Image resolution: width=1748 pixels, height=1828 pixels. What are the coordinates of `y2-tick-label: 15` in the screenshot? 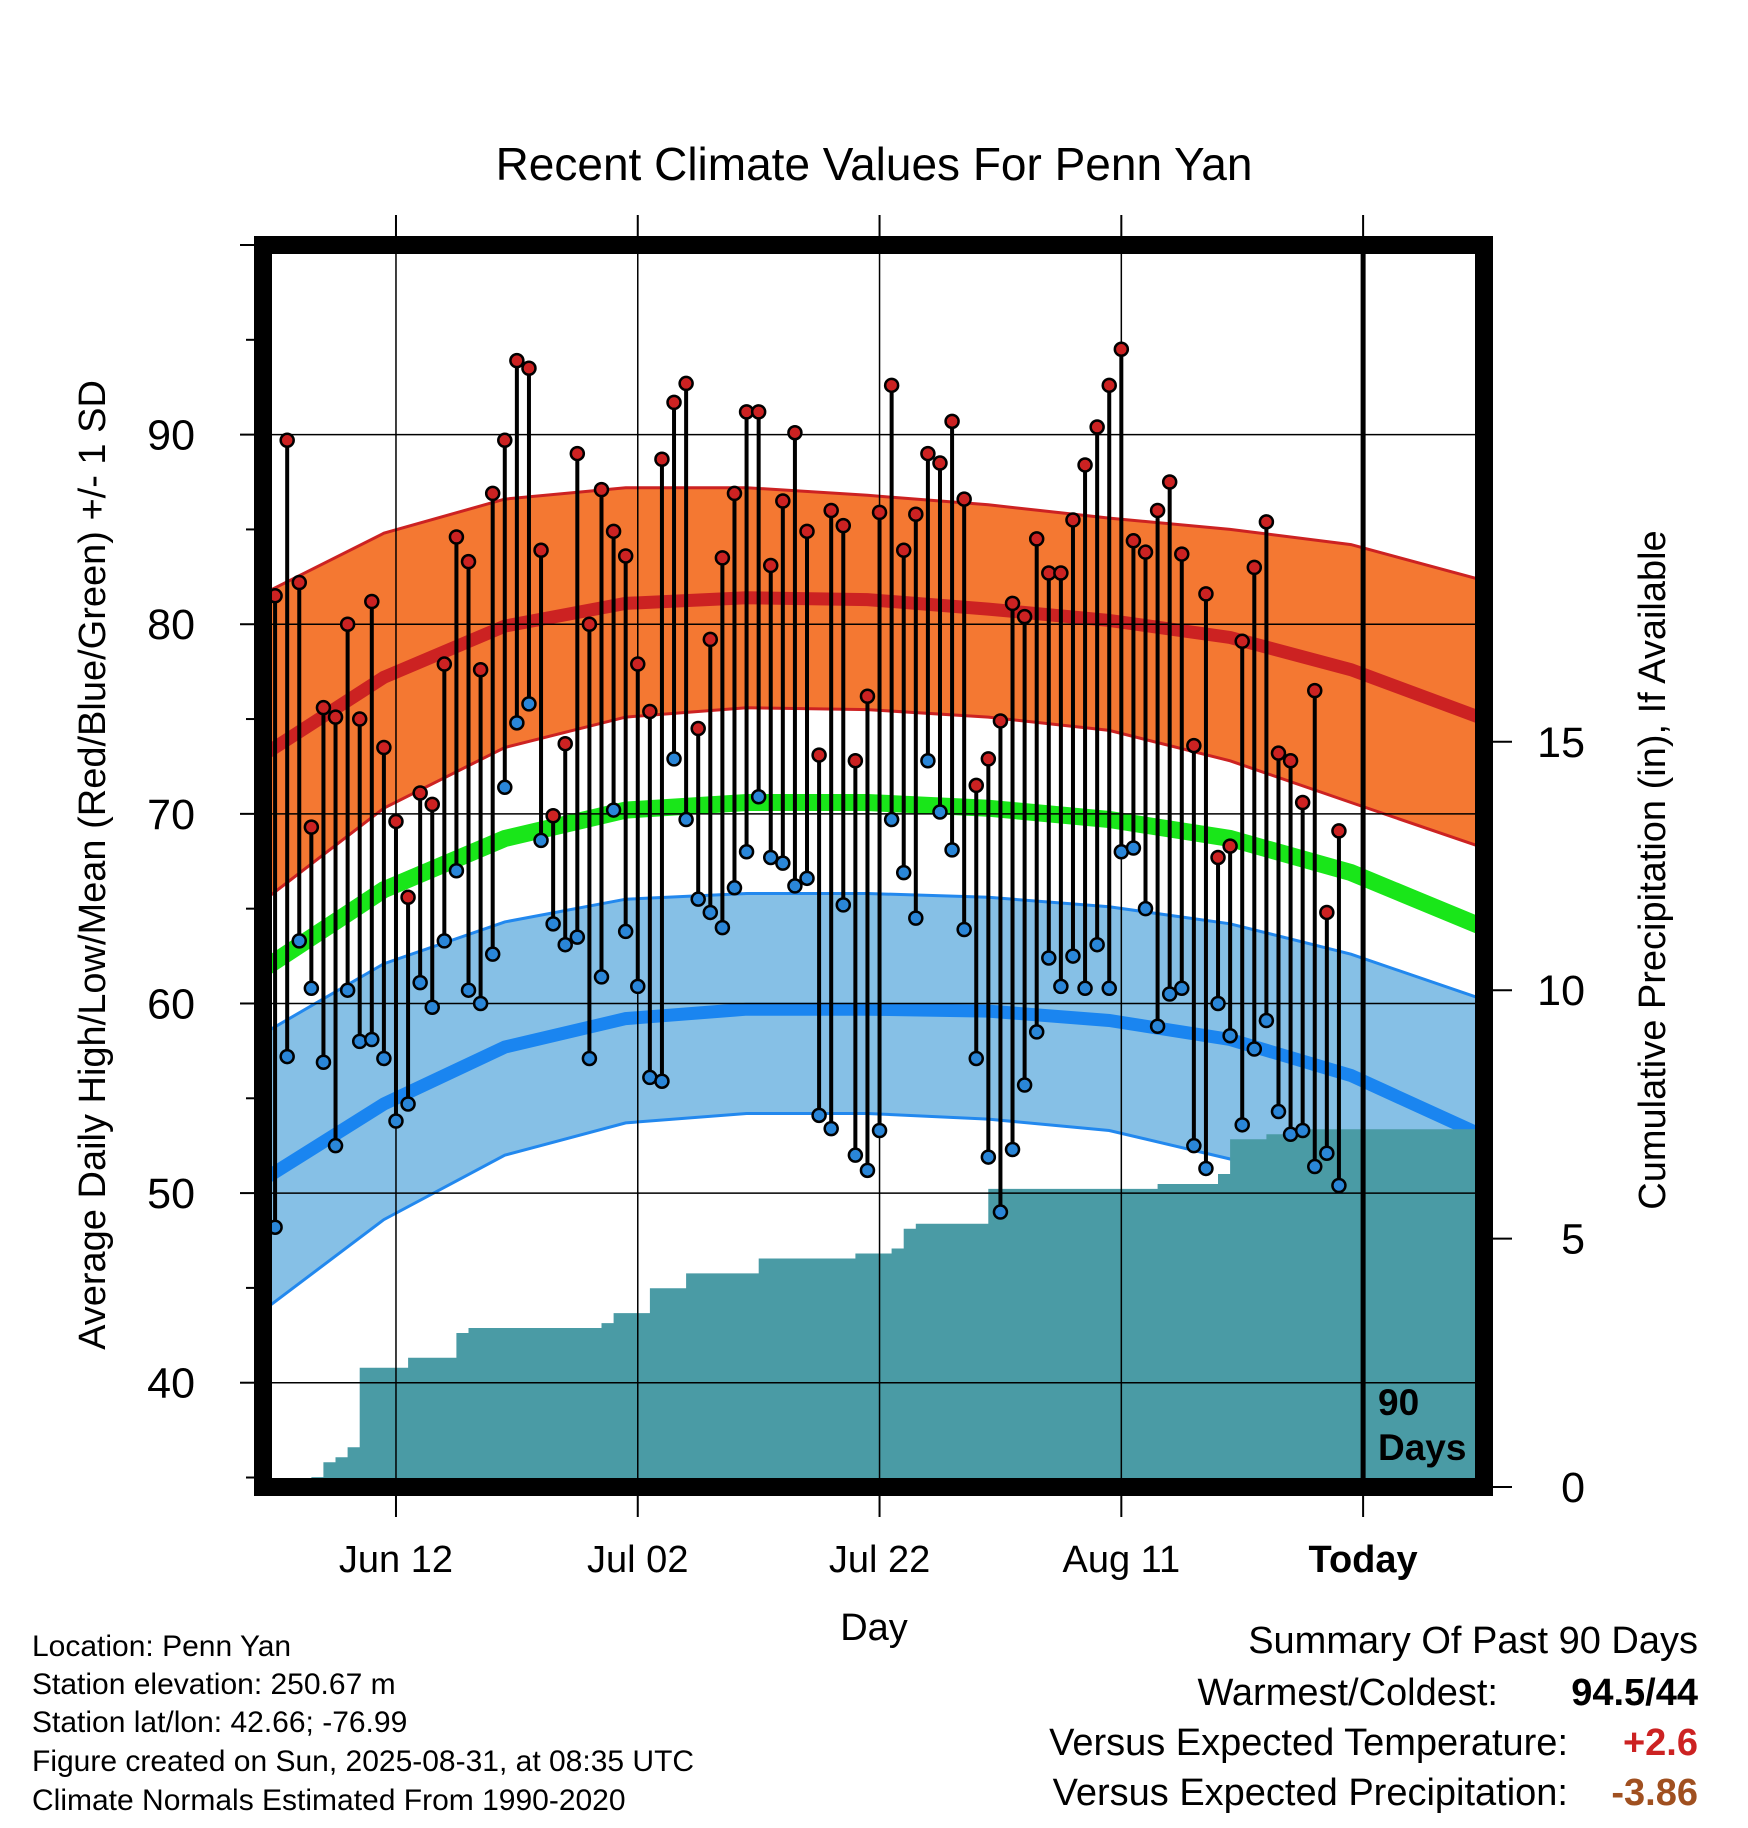 It's located at (1561, 743).